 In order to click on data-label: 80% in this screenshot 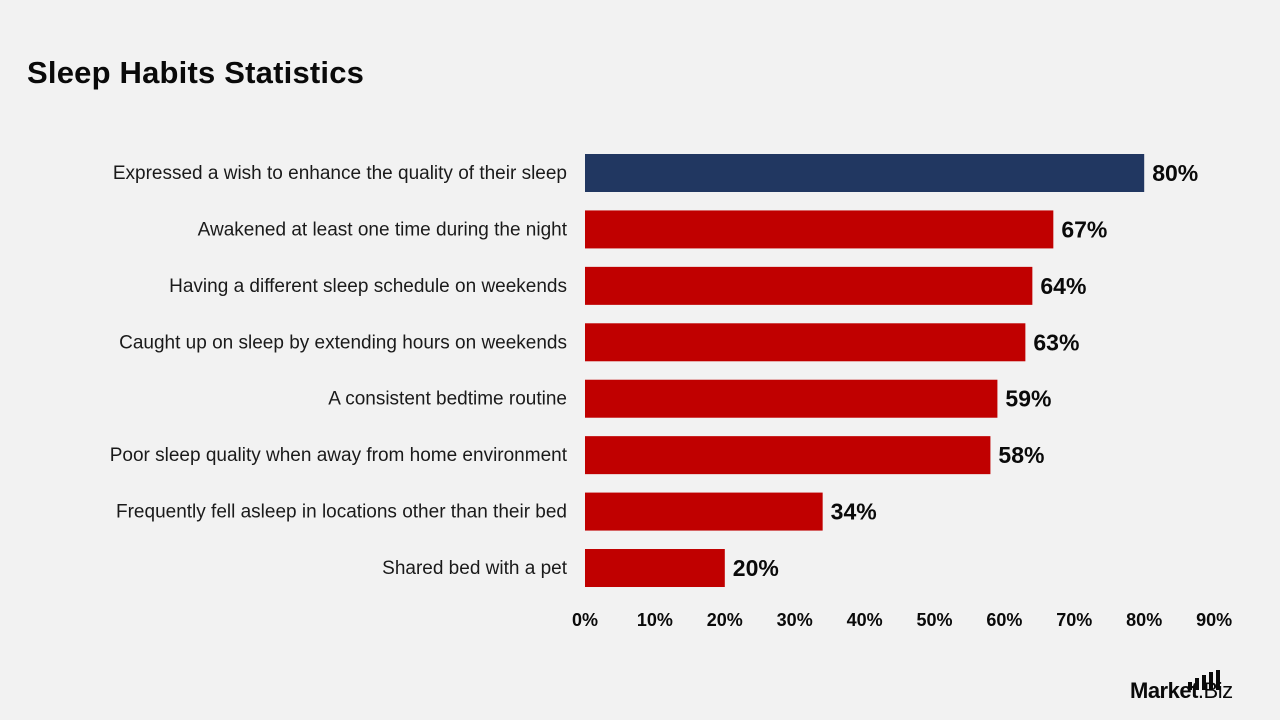, I will do `click(1175, 173)`.